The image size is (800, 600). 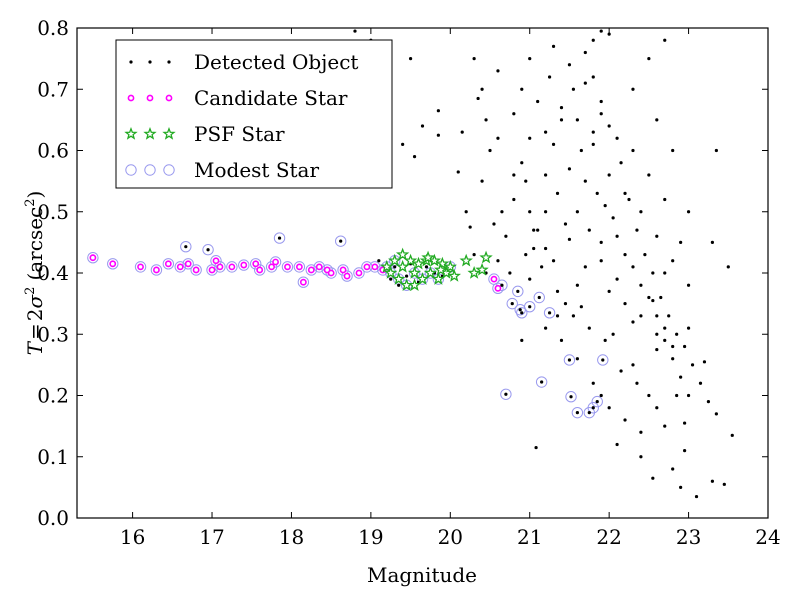 What do you see at coordinates (222, 170) in the screenshot?
I see `legend-entry: Modest Star` at bounding box center [222, 170].